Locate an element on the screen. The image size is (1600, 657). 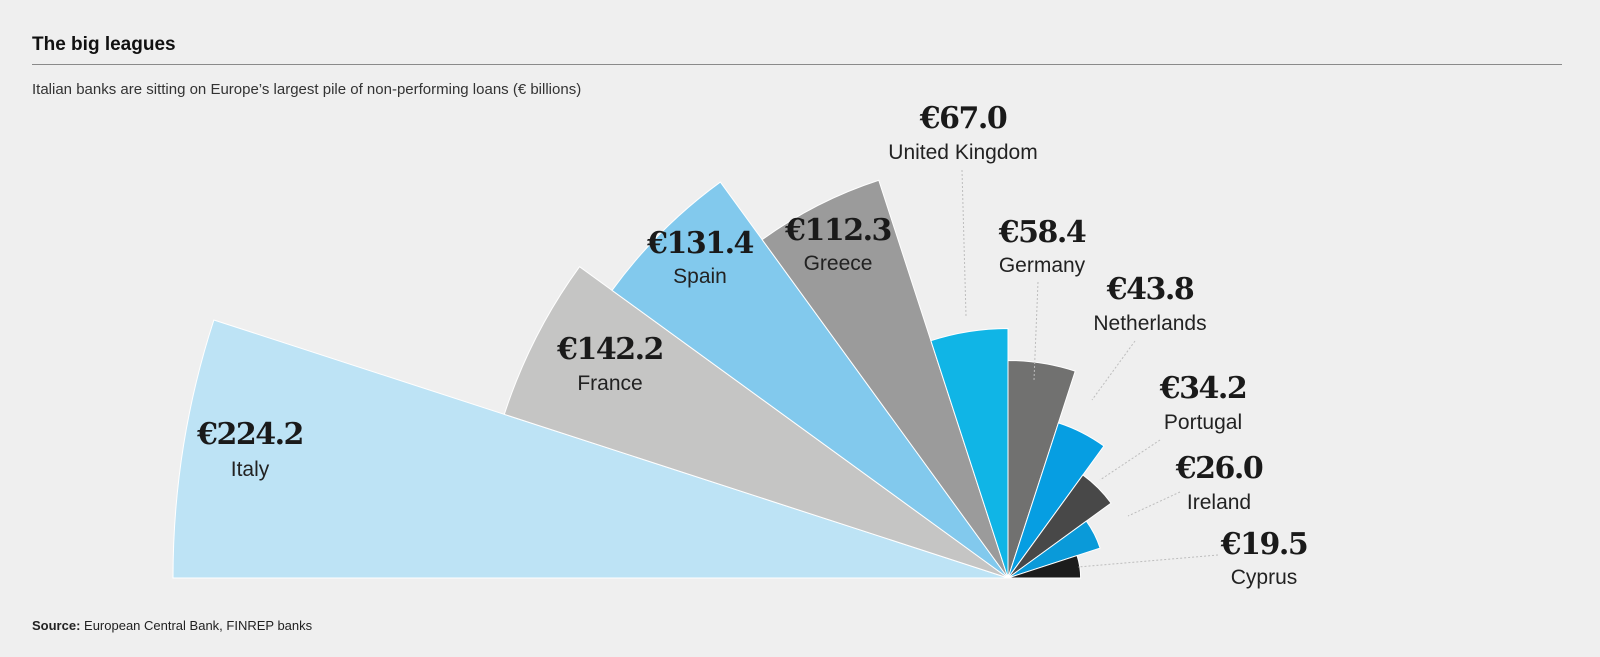
value-label-spain: €131.4 is located at coordinates (699, 243).